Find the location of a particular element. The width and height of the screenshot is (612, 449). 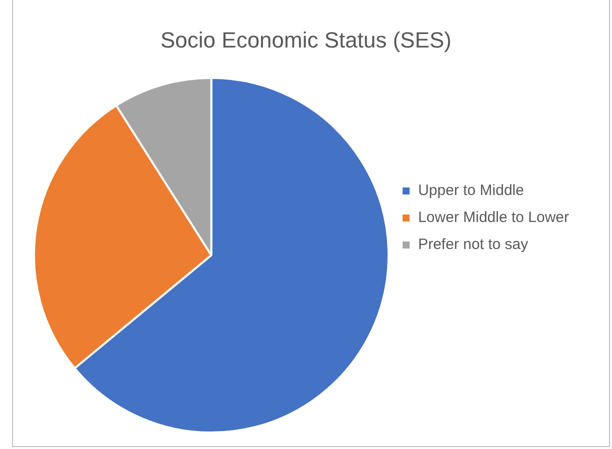

legend-label: Upper to Middle is located at coordinates (471, 191).